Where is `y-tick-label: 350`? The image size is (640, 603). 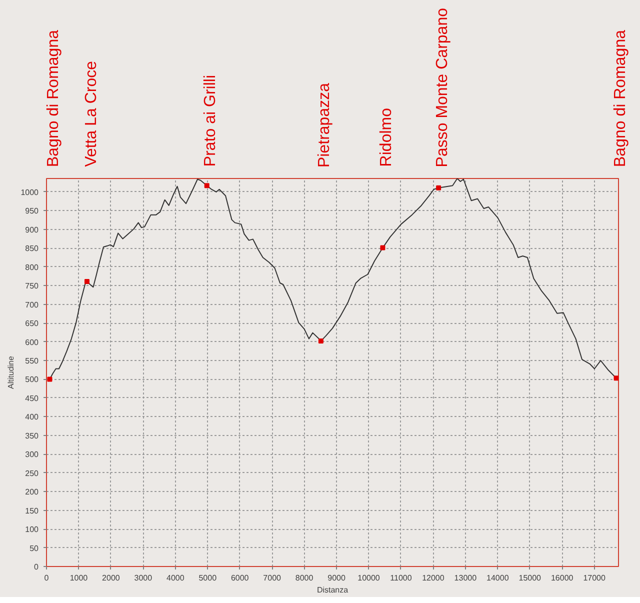 y-tick-label: 350 is located at coordinates (32, 435).